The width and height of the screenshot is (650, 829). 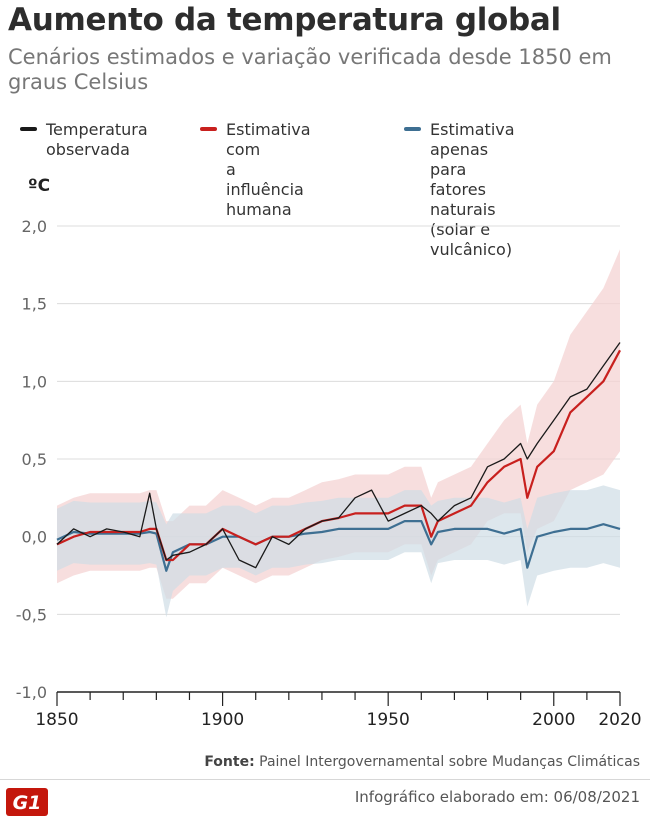 I want to click on x-tick-label: 2020, so click(x=619, y=720).